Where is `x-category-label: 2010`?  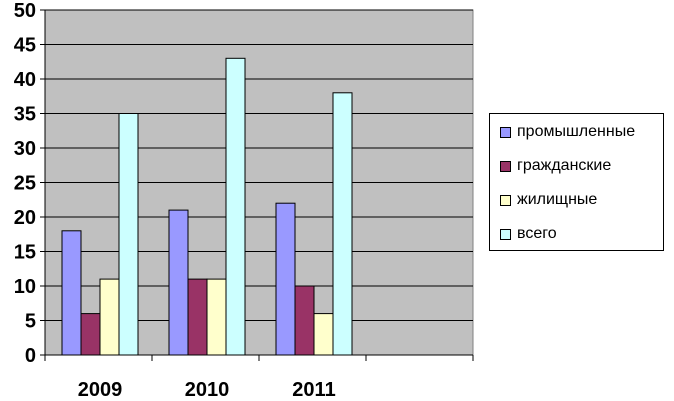
x-category-label: 2010 is located at coordinates (207, 390).